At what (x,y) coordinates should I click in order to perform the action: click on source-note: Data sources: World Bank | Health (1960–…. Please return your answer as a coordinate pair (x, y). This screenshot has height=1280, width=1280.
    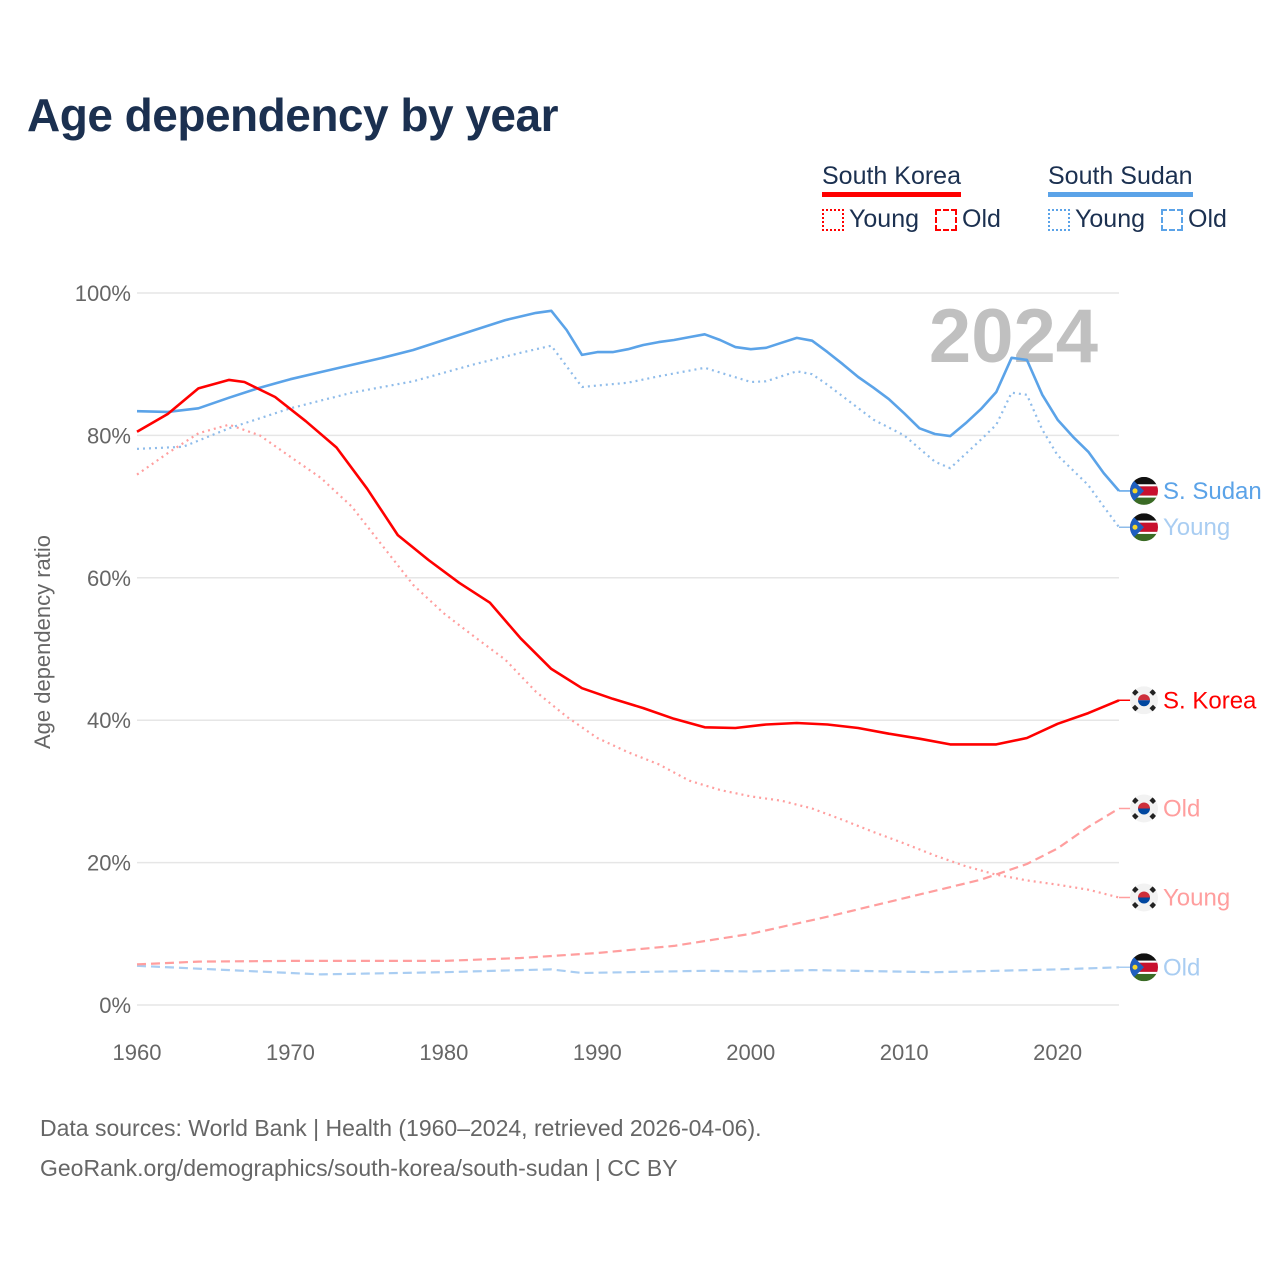
    Looking at the image, I should click on (401, 1148).